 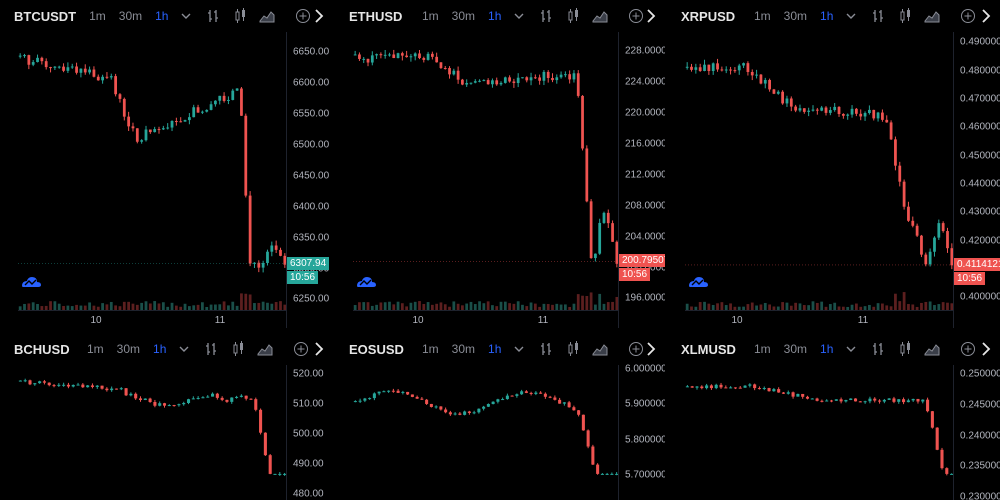 What do you see at coordinates (42, 349) in the screenshot?
I see `symbol-label: BCHUSD` at bounding box center [42, 349].